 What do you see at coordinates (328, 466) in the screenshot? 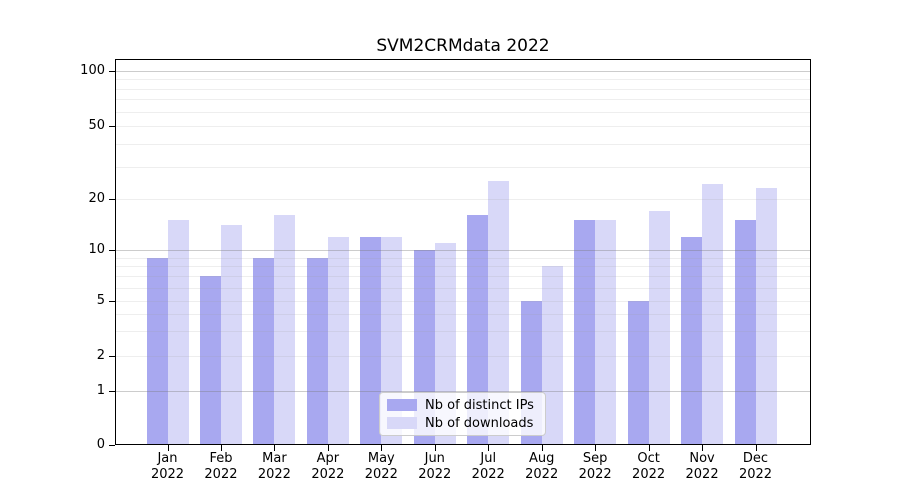
I see `x-axis-tick-label: Apr 2022` at bounding box center [328, 466].